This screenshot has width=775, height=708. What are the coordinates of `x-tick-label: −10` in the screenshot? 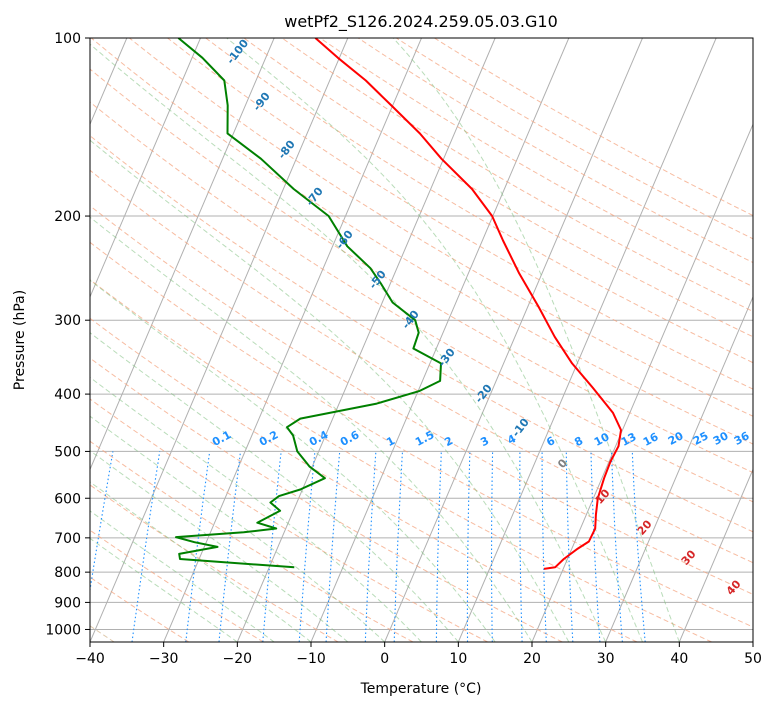 It's located at (311, 659).